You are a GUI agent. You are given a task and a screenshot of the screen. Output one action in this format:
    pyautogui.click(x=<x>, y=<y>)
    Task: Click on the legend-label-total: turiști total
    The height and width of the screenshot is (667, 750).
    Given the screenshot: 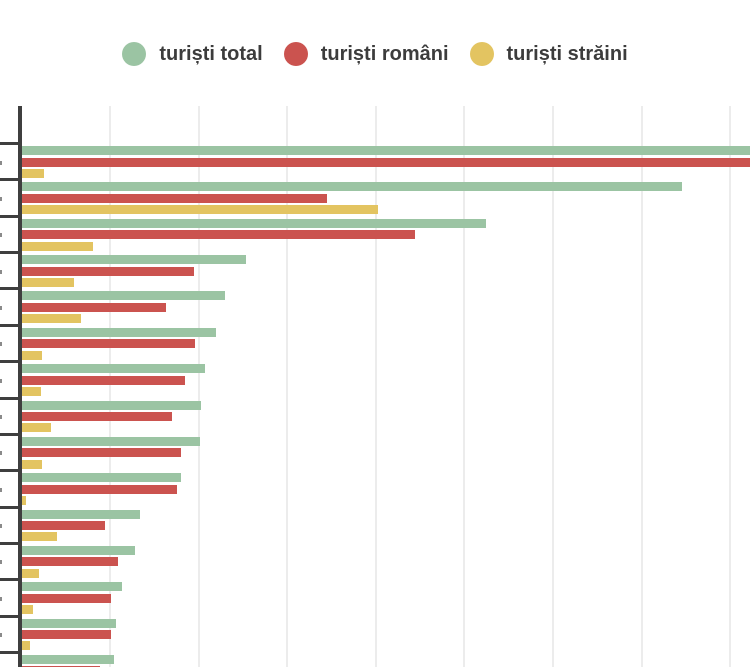 What is the action you would take?
    pyautogui.click(x=211, y=53)
    